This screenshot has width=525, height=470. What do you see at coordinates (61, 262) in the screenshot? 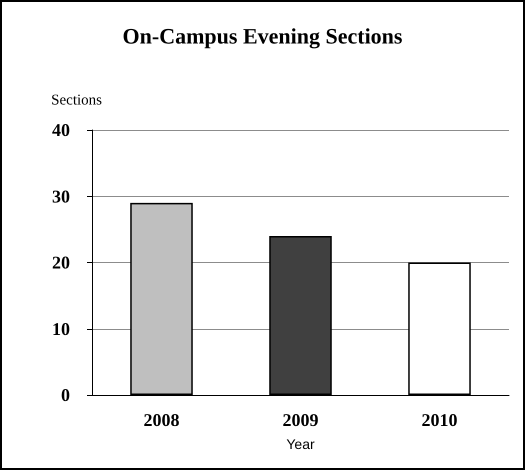
I see `y-tick-label: 20` at bounding box center [61, 262].